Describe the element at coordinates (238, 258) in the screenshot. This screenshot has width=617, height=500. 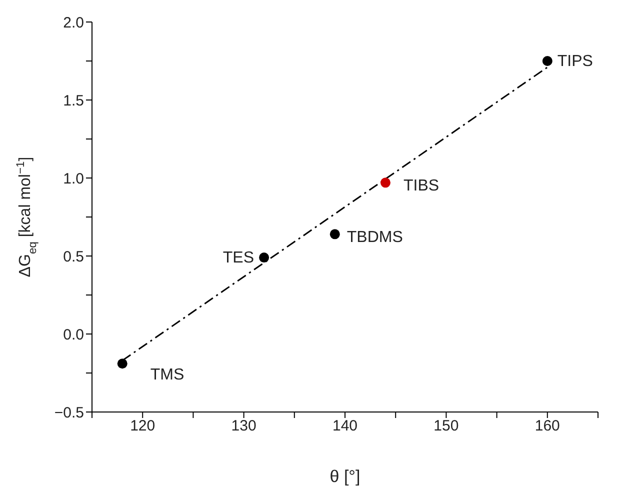
I see `annotation: TES` at that location.